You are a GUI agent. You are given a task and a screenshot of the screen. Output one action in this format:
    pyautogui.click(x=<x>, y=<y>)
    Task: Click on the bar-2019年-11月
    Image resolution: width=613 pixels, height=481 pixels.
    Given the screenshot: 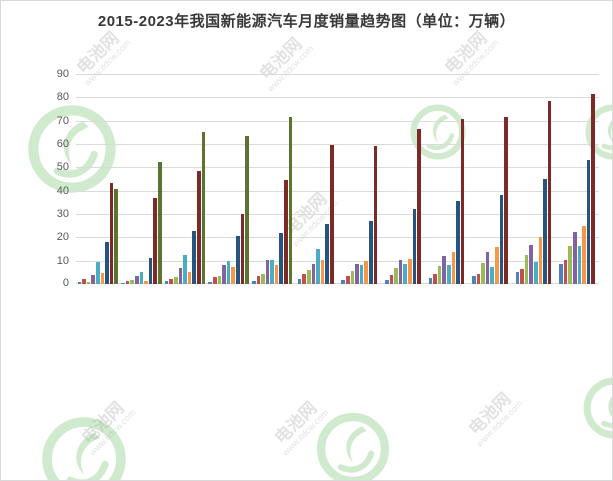 What is the action you would take?
    pyautogui.click(x=536, y=272)
    